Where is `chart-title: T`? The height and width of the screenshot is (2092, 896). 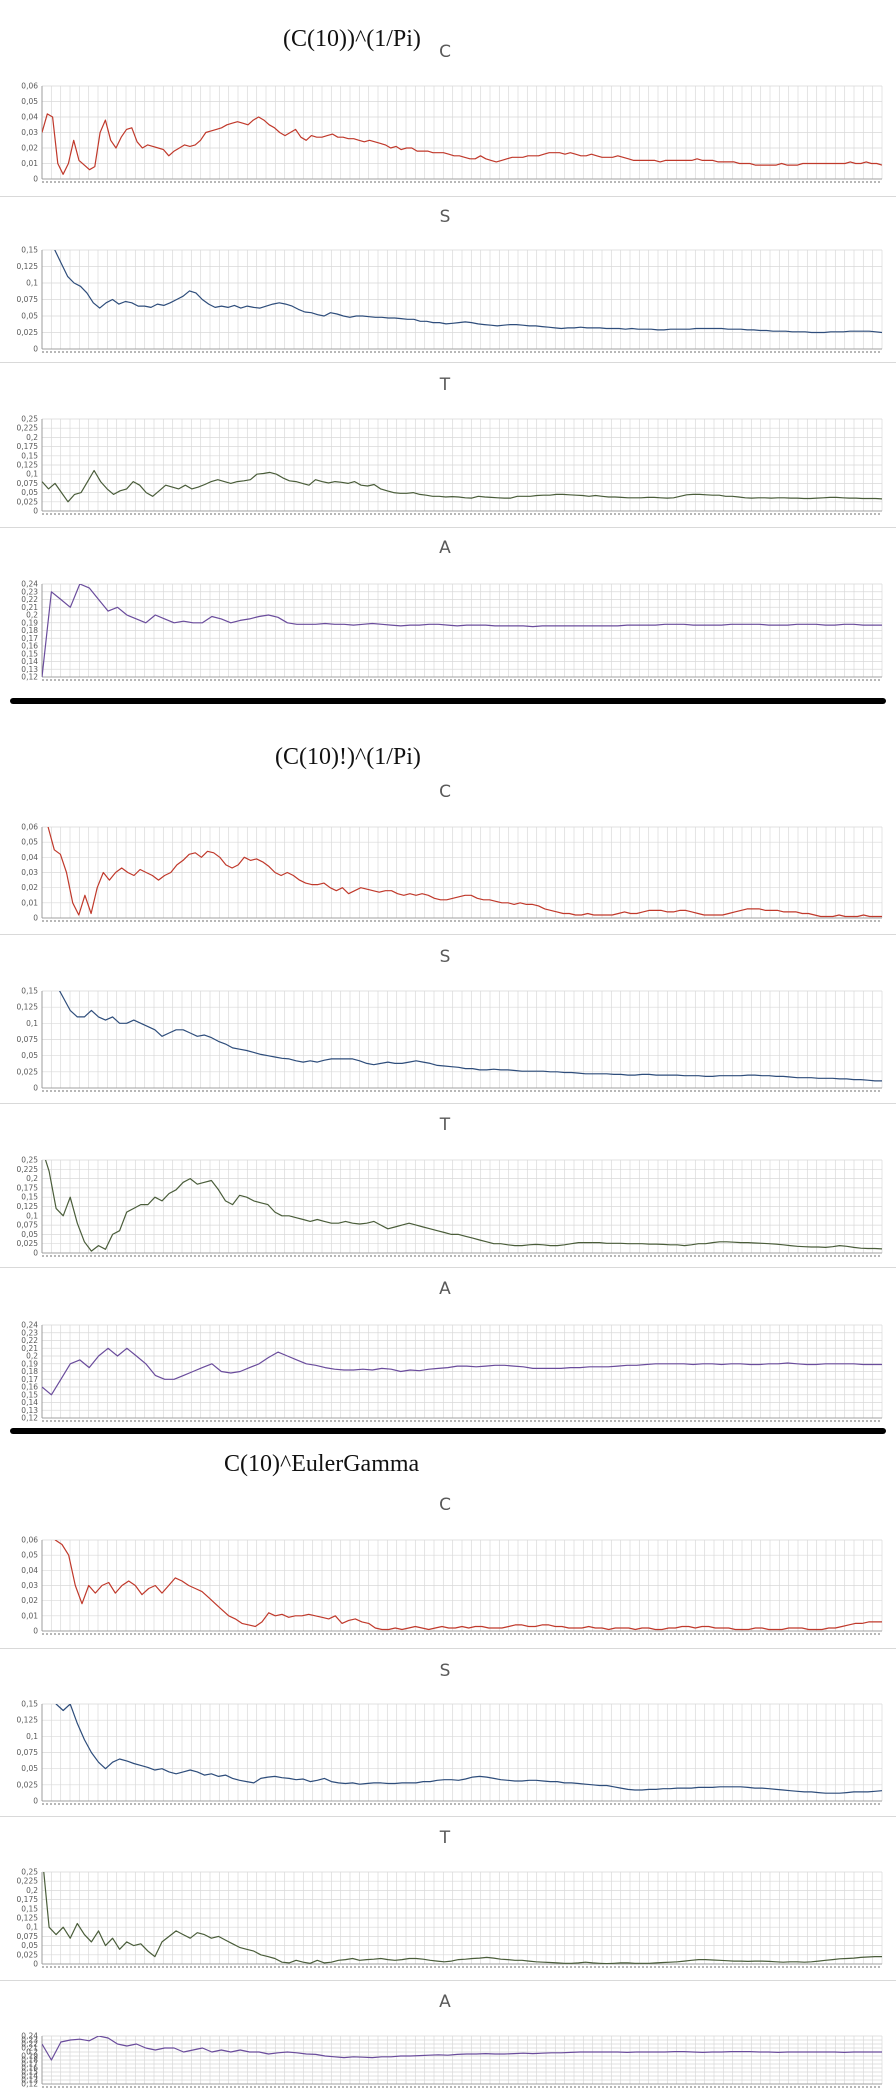
chart-title: T is located at coordinates (445, 385).